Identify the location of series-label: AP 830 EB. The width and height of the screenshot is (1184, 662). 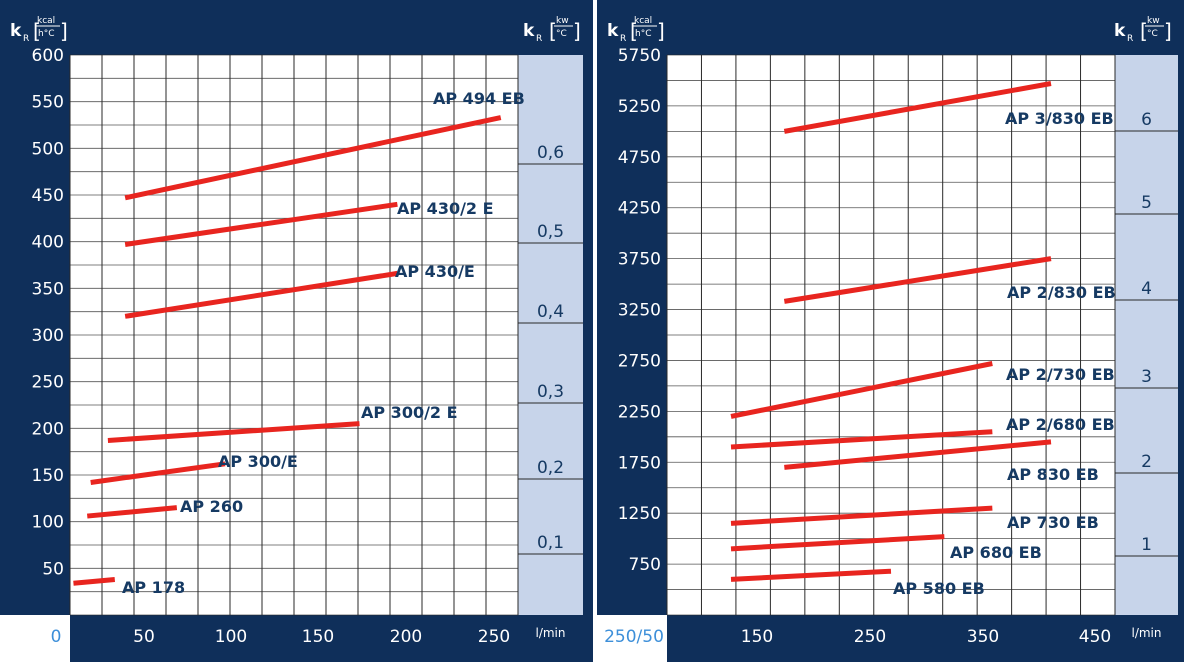
(1053, 474).